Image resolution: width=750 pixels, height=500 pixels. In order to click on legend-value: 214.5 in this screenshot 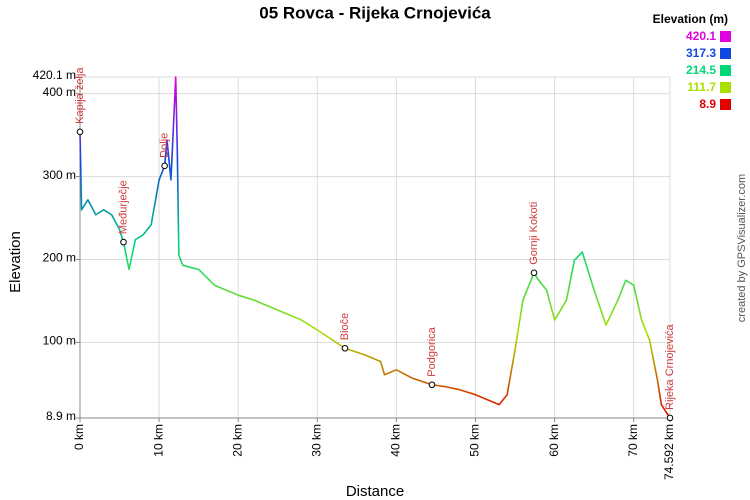, I will do `click(701, 70)`.